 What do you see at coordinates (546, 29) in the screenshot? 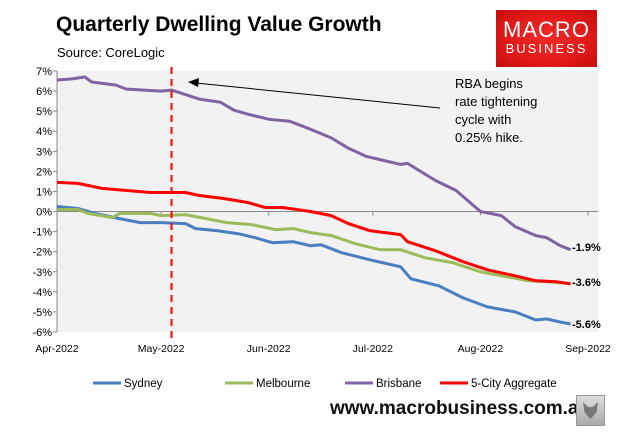
I see `logo-line-1: MACRO` at bounding box center [546, 29].